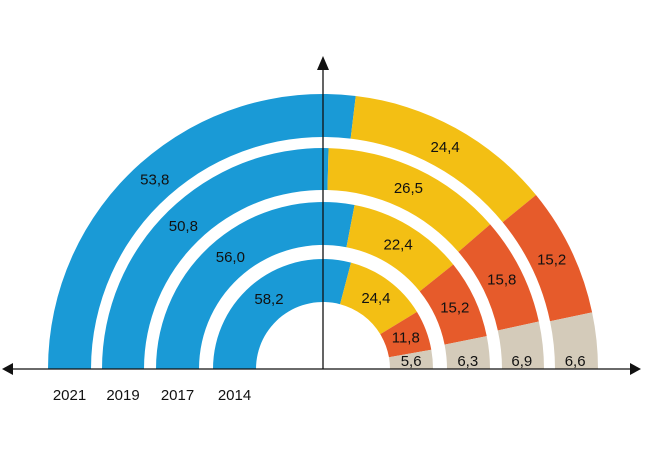 The height and width of the screenshot is (460, 650). What do you see at coordinates (521, 361) in the screenshot?
I see `data-label-2019-3: 6,9` at bounding box center [521, 361].